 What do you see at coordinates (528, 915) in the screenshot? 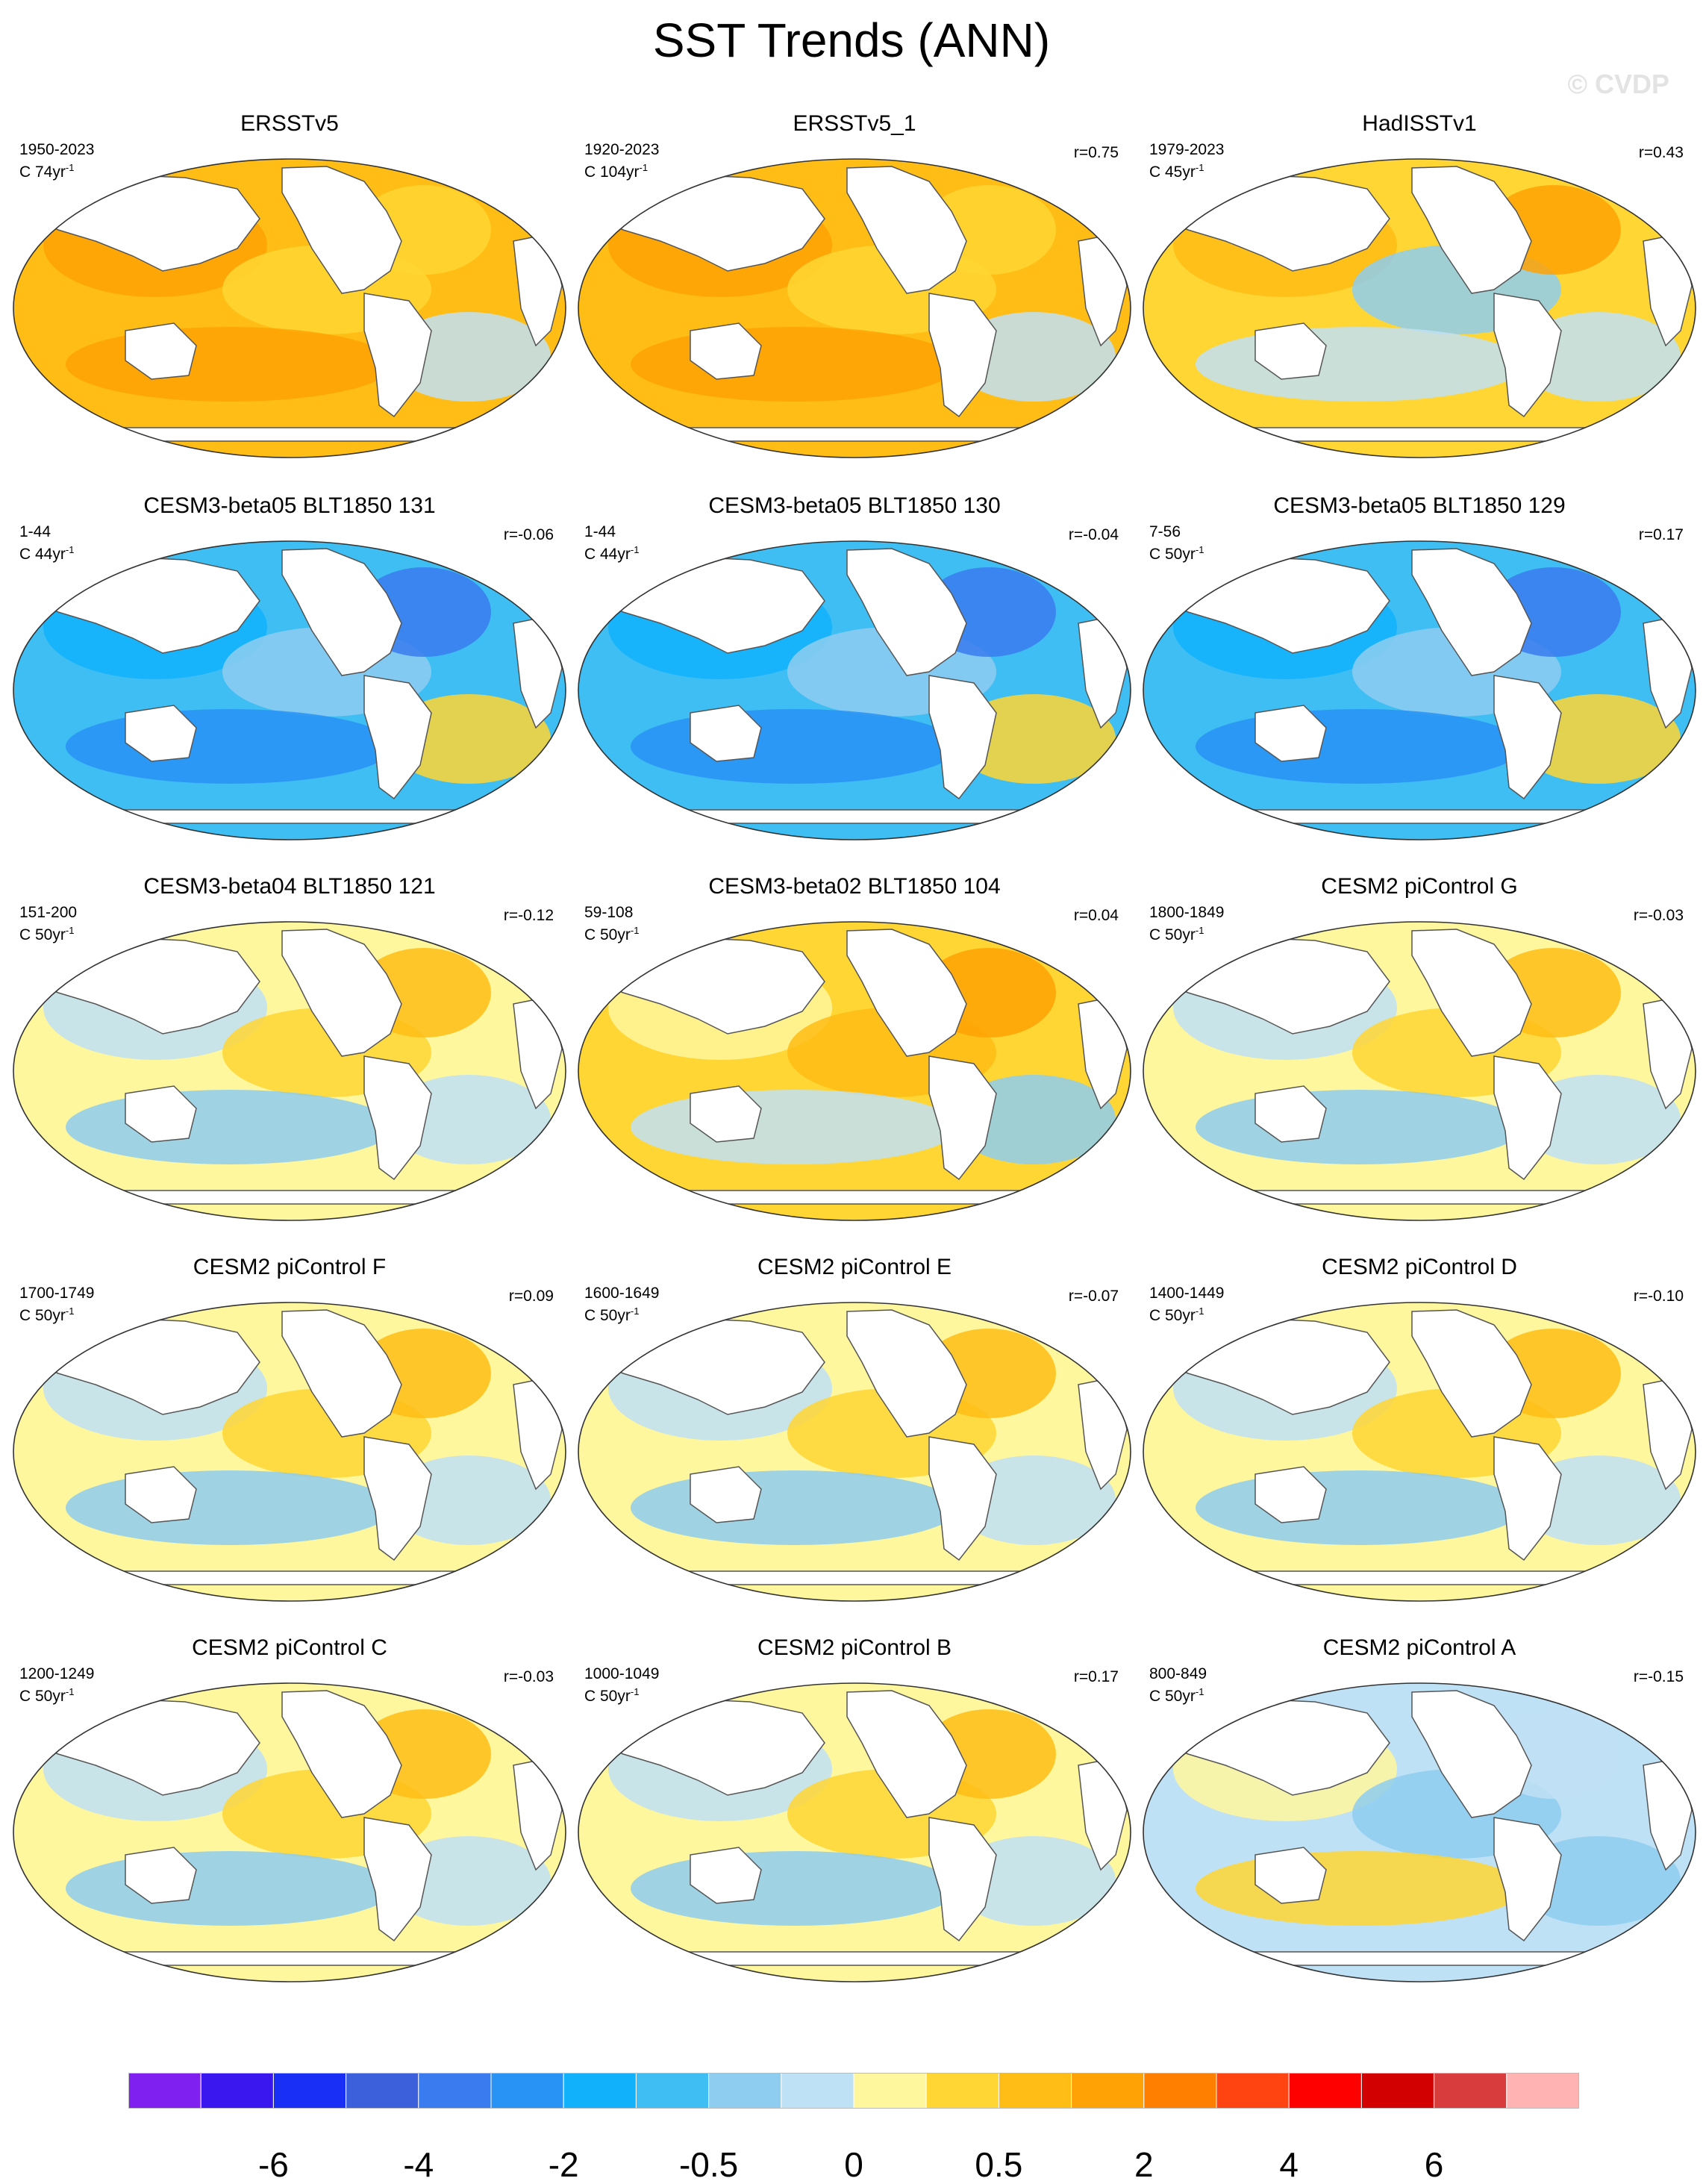
I see `pattern-correlation: r=-0.12` at bounding box center [528, 915].